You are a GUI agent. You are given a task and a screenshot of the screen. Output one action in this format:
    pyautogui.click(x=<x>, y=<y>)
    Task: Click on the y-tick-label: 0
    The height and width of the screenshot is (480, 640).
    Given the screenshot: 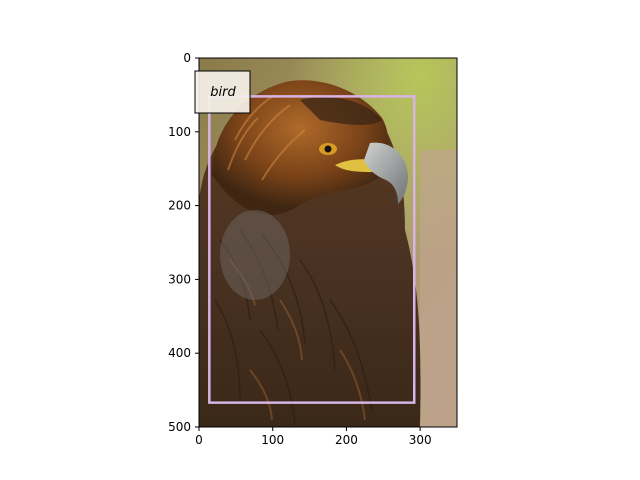 What is the action you would take?
    pyautogui.click(x=187, y=58)
    